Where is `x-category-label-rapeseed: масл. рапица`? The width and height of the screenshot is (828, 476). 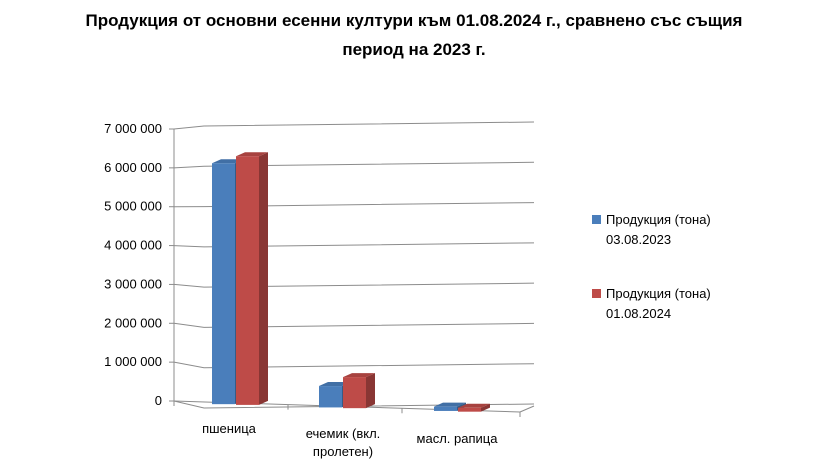 x-category-label-rapeseed: масл. рапица is located at coordinates (457, 439).